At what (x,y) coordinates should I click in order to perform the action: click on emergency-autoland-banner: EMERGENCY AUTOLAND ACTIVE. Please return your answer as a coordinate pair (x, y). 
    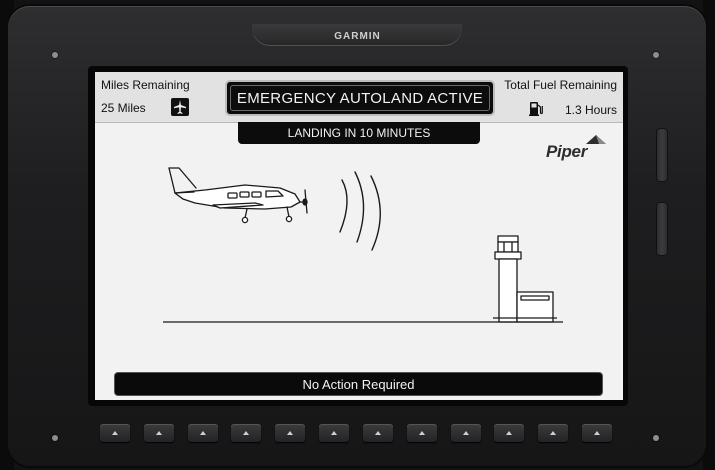
    Looking at the image, I should click on (360, 98).